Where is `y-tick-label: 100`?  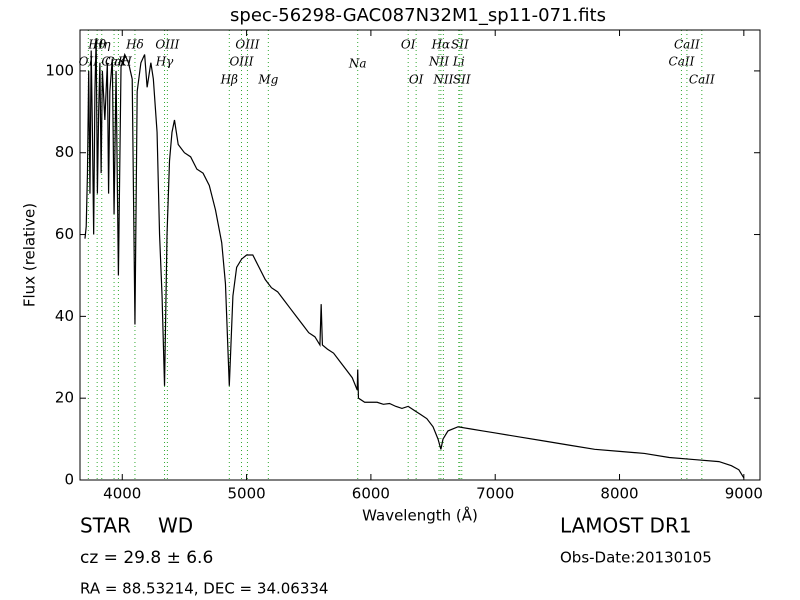 y-tick-label: 100 is located at coordinates (59, 70).